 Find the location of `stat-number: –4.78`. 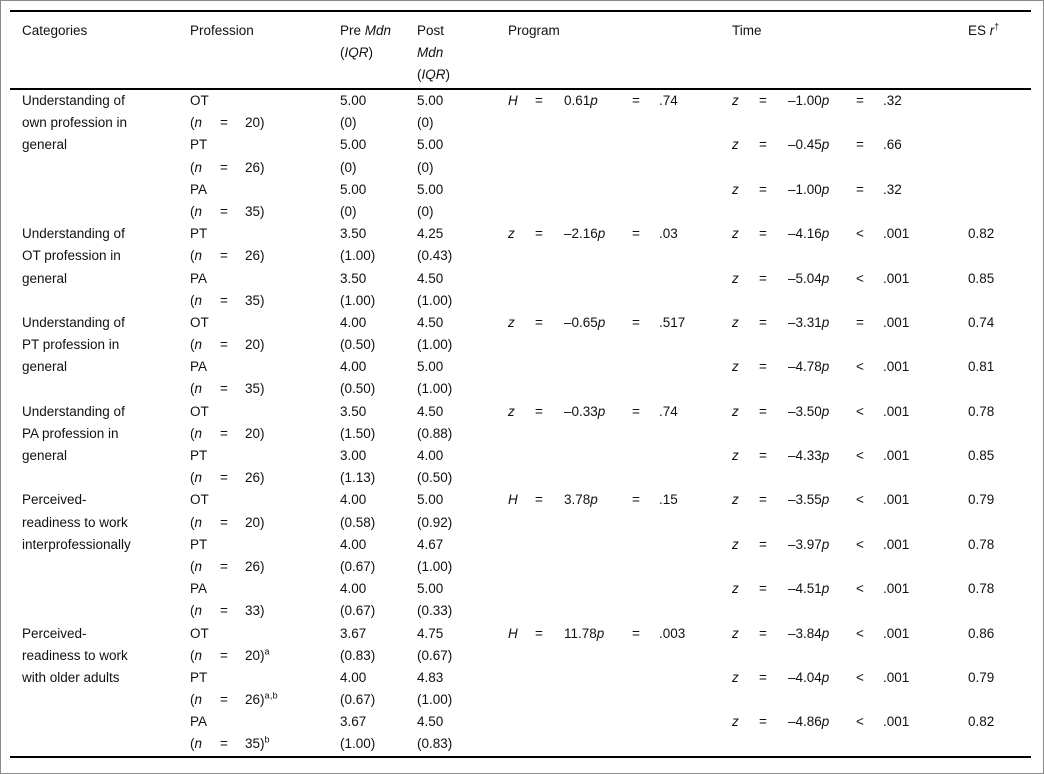

stat-number: –4.78 is located at coordinates (805, 367).